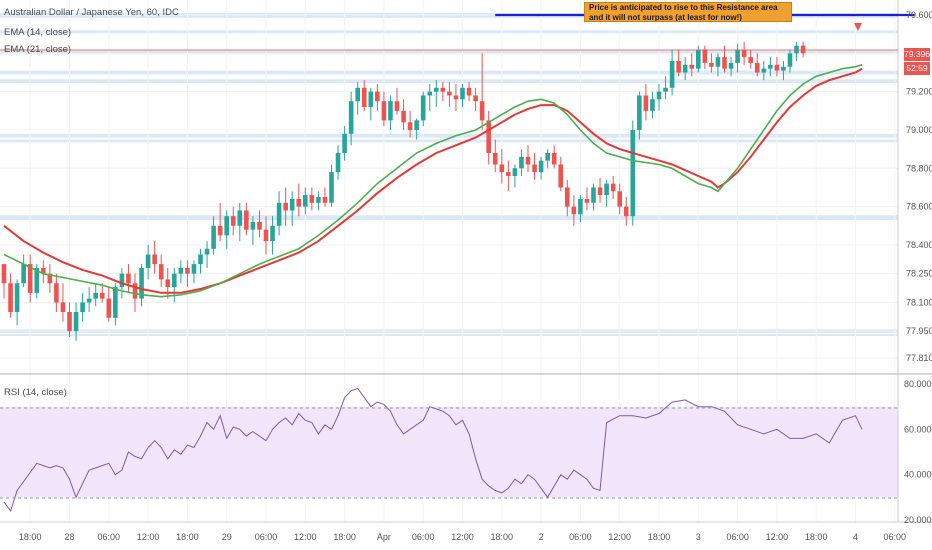  I want to click on price-tick-label: 78.800, so click(919, 168).